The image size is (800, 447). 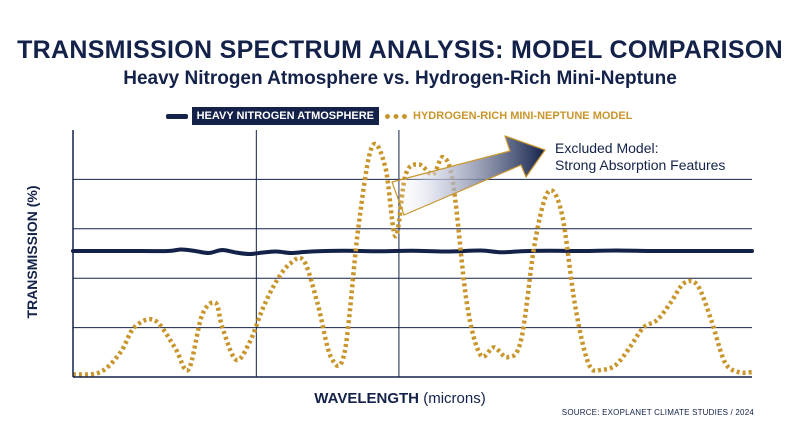 I want to click on source-note: SOURCE: EXOPLANET CLIMATE STUDIES / 2024, so click(x=657, y=412).